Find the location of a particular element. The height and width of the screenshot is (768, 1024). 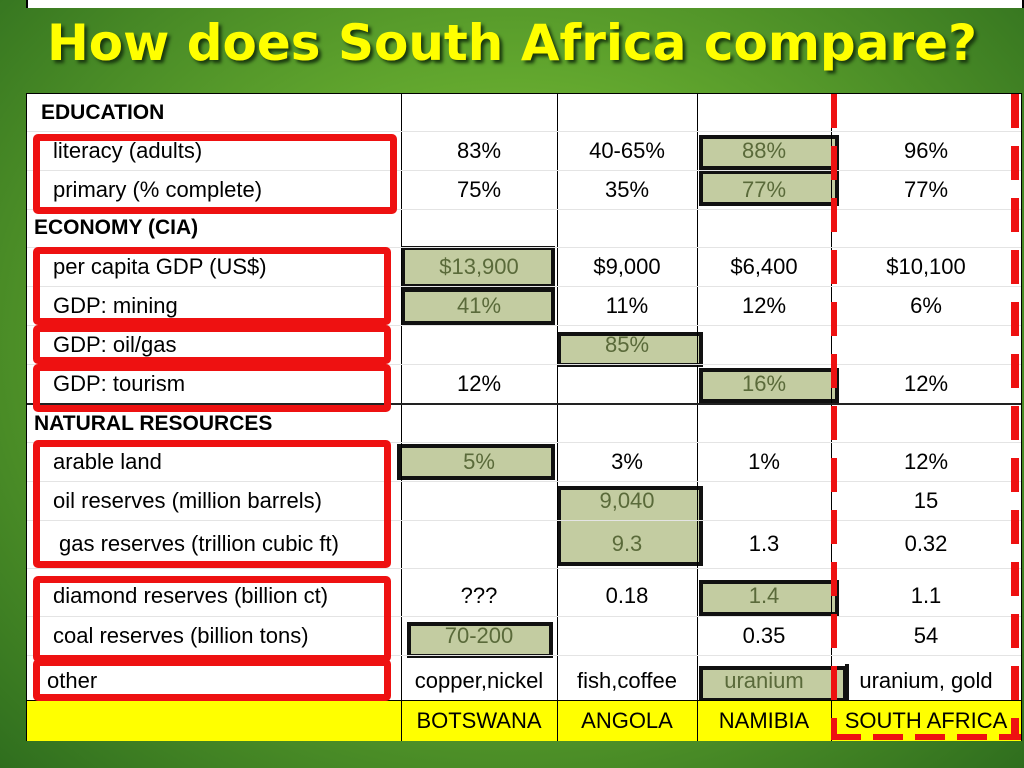

top-strip is located at coordinates (525, 4).